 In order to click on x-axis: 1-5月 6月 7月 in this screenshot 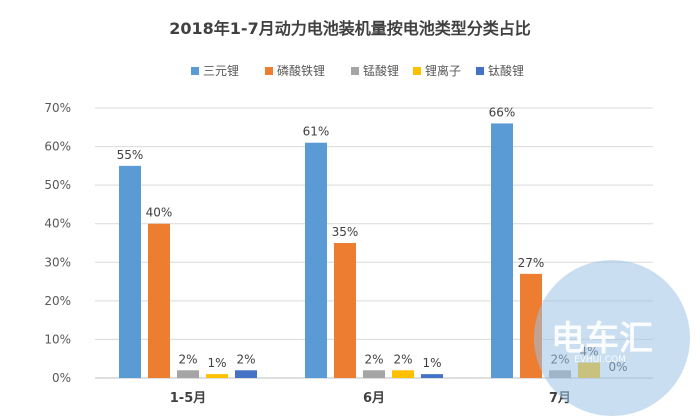, I will do `click(370, 398)`.